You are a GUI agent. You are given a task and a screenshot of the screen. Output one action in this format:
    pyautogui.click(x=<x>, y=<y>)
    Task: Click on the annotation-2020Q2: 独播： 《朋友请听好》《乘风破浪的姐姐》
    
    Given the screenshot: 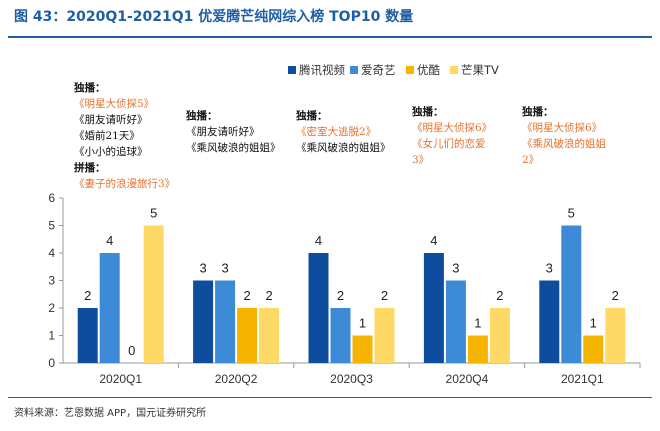 What is the action you would take?
    pyautogui.click(x=233, y=132)
    